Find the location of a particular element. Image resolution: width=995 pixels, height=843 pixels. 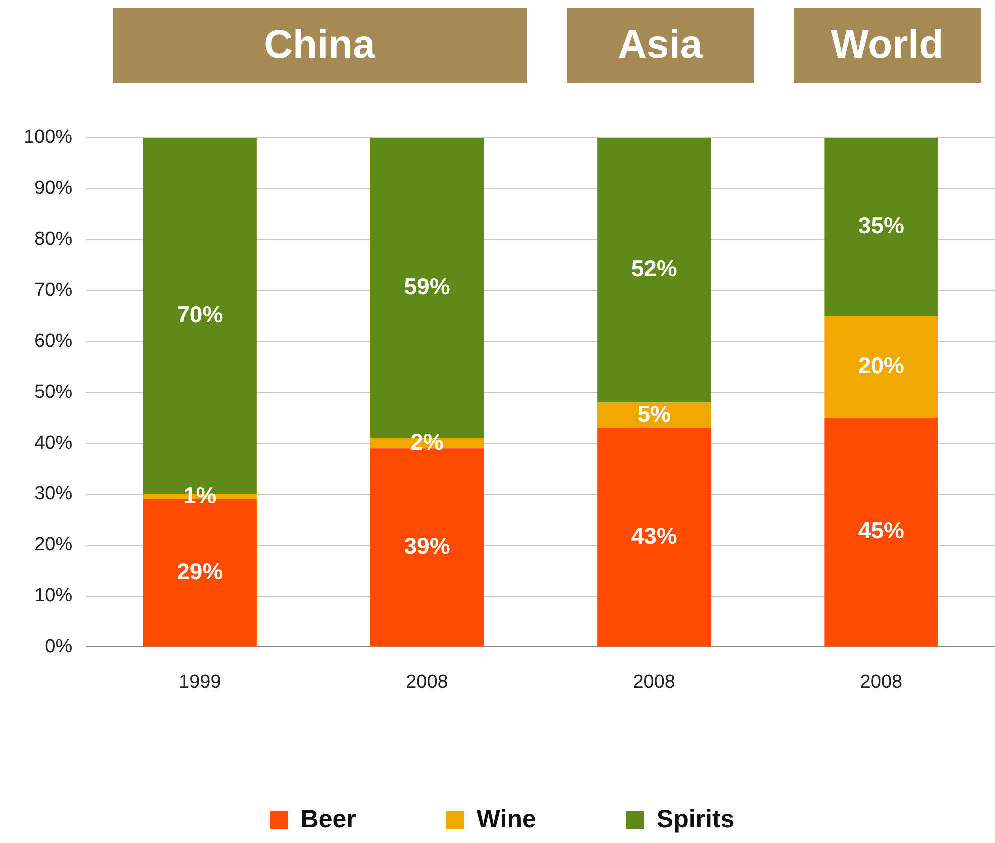

data-label: 35% is located at coordinates (881, 225).